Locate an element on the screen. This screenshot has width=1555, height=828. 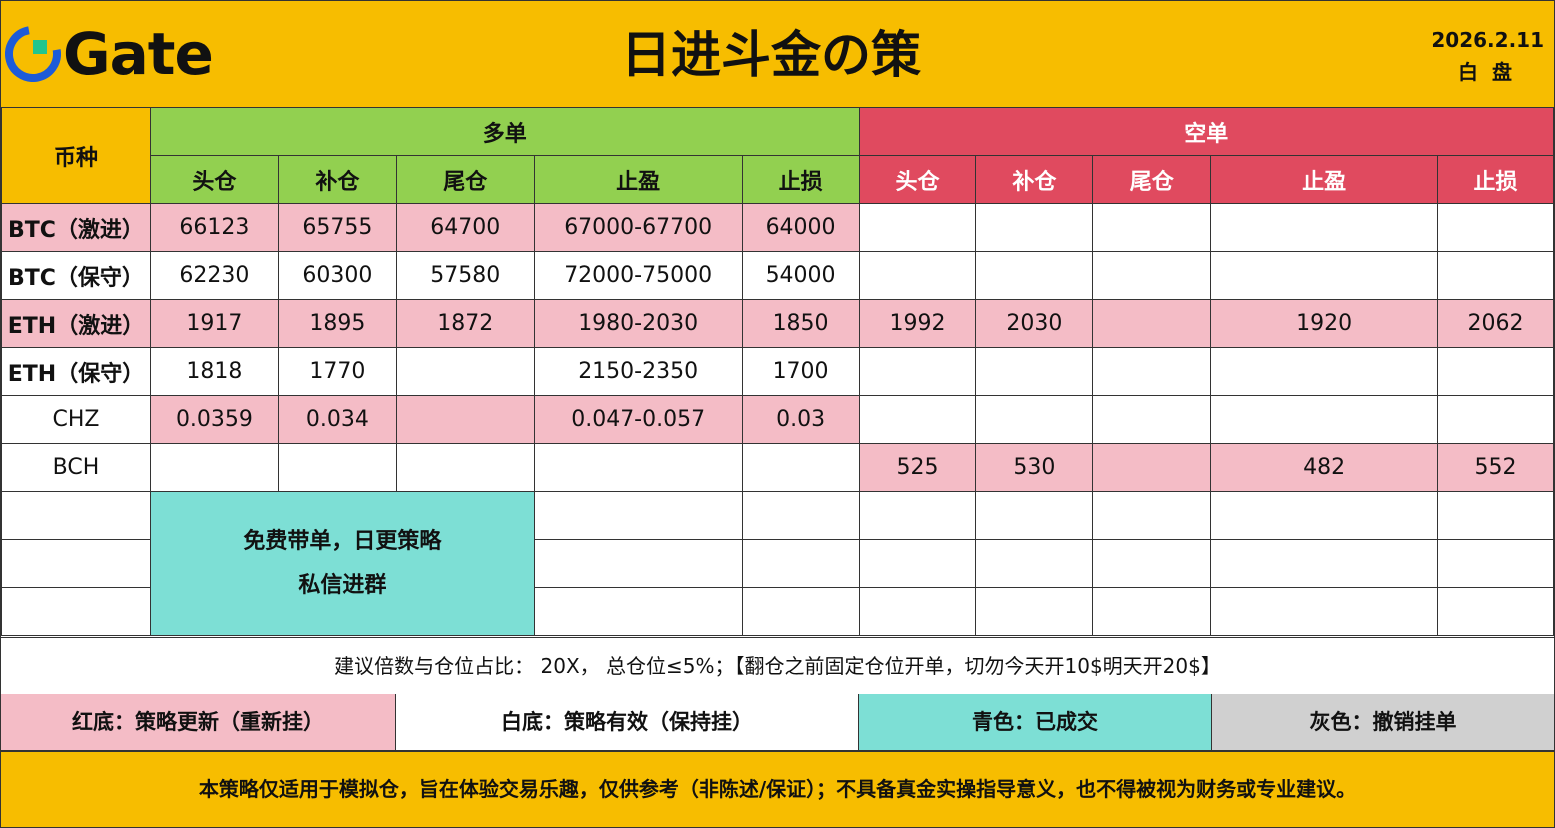
page-title: 日进斗金の策 is located at coordinates (771, 55).